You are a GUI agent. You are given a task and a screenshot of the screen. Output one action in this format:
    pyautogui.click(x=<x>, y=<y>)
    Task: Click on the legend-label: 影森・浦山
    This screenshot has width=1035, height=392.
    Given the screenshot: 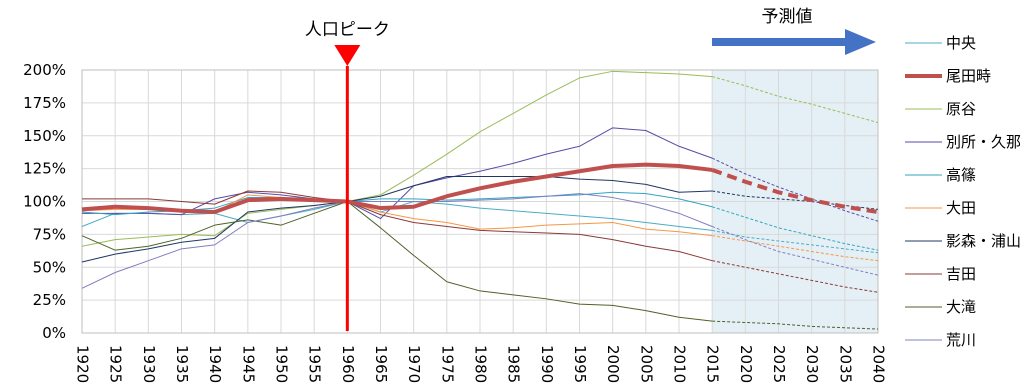 What is the action you would take?
    pyautogui.click(x=983, y=241)
    